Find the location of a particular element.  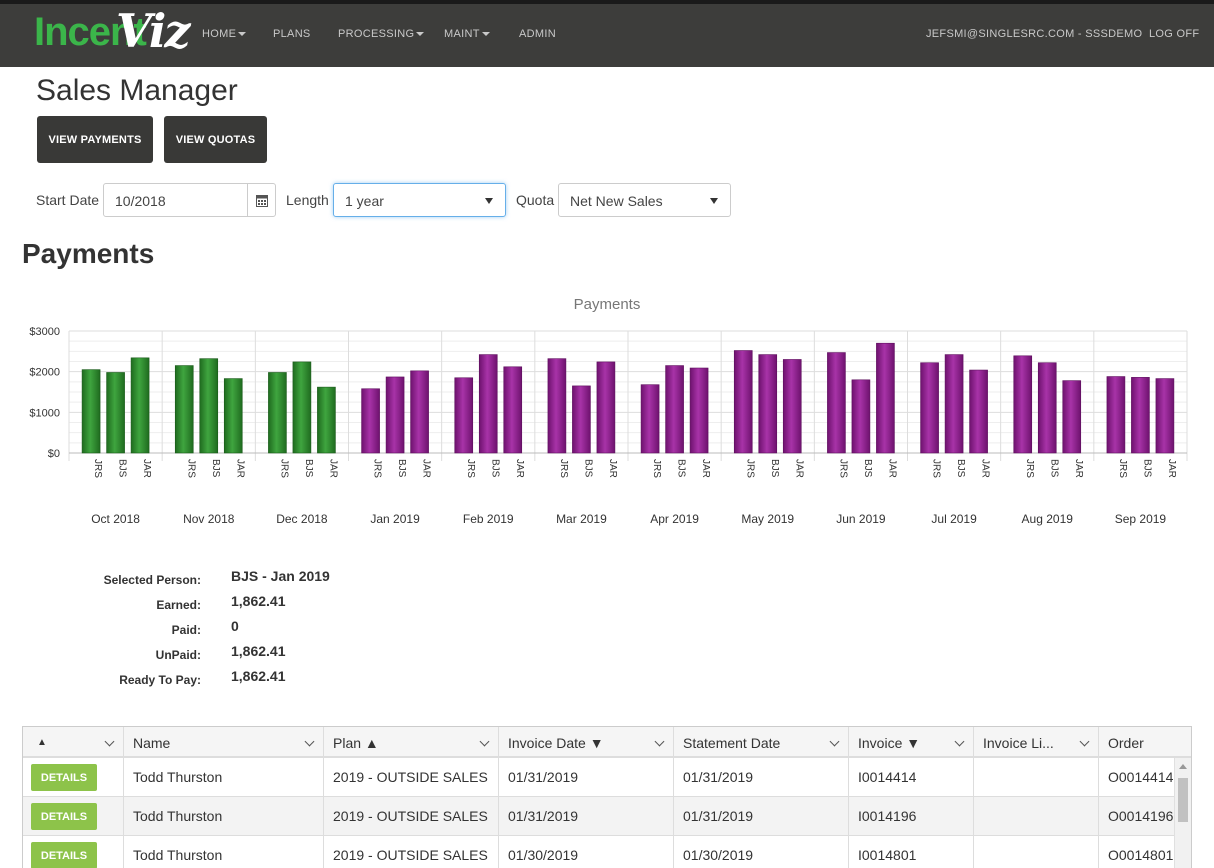

bar-bjs-oct-2018 is located at coordinates (115, 413).